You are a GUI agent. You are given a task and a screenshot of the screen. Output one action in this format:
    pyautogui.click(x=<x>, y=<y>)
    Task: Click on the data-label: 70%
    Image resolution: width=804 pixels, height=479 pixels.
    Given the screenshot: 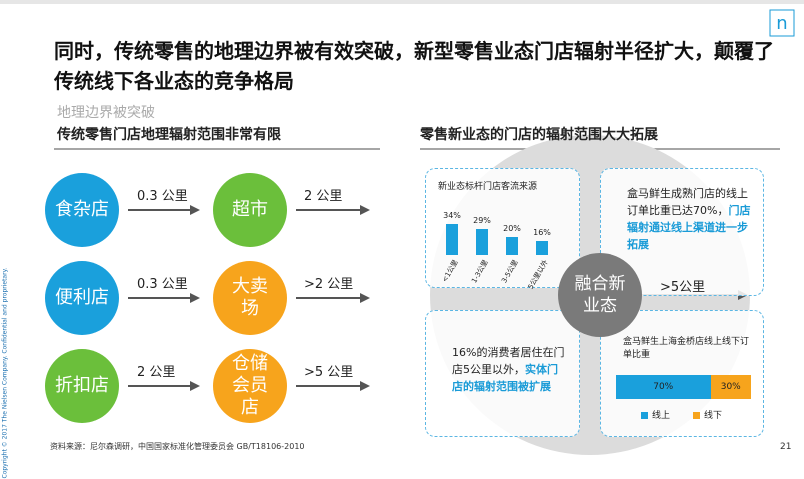 What is the action you would take?
    pyautogui.click(x=663, y=387)
    